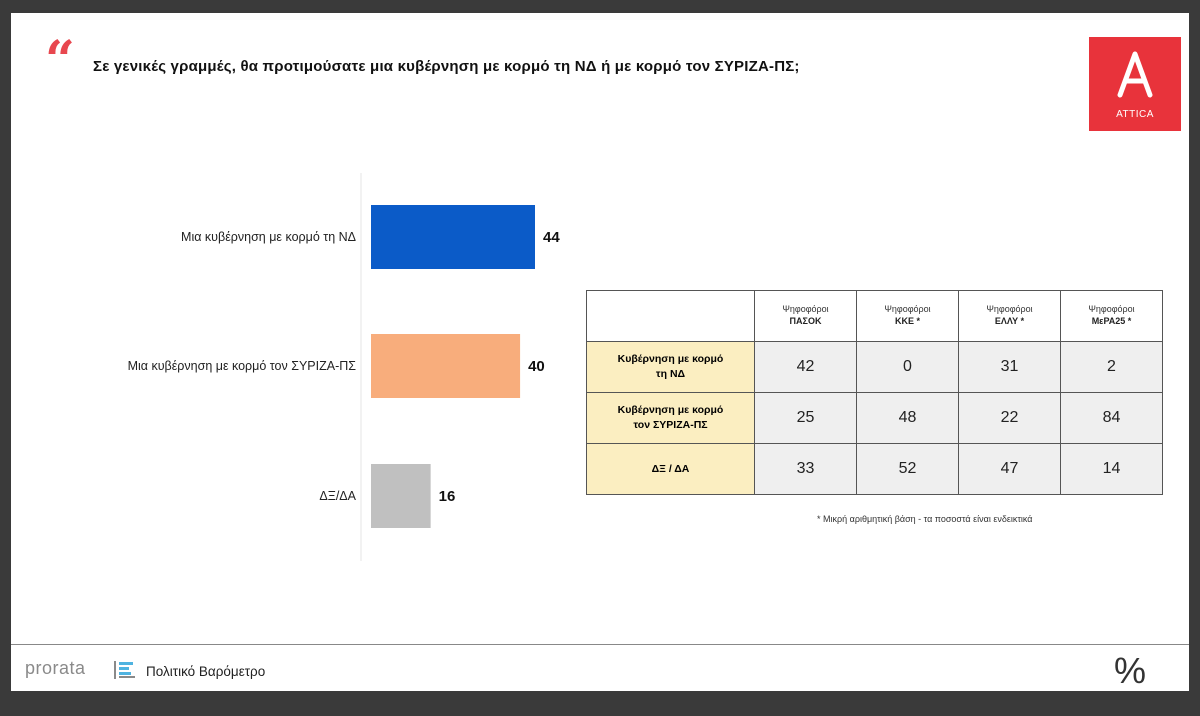  What do you see at coordinates (124, 670) in the screenshot?
I see `bars-icon` at bounding box center [124, 670].